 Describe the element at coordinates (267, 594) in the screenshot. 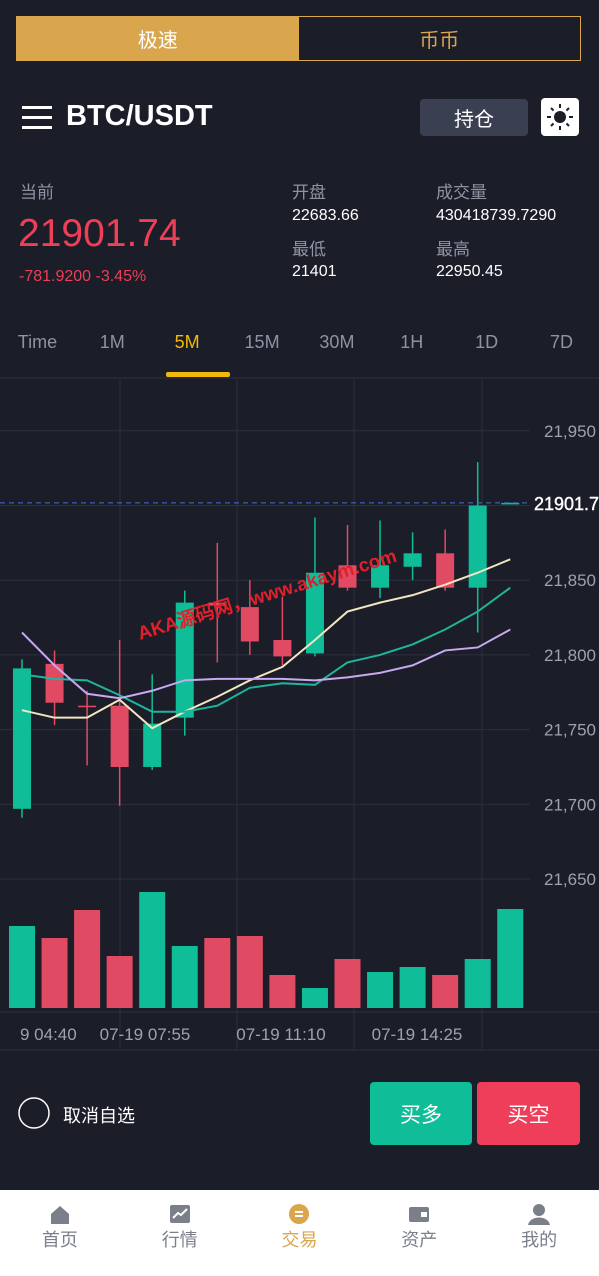

I see `watermark: AKA源码网，www.akaym.com` at that location.